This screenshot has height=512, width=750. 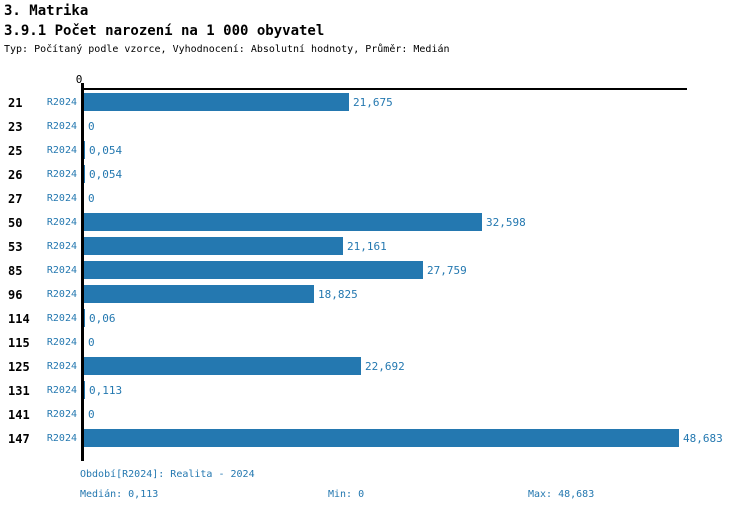 What do you see at coordinates (375, 414) in the screenshot?
I see `chart-row: 141 R2024 0` at bounding box center [375, 414].